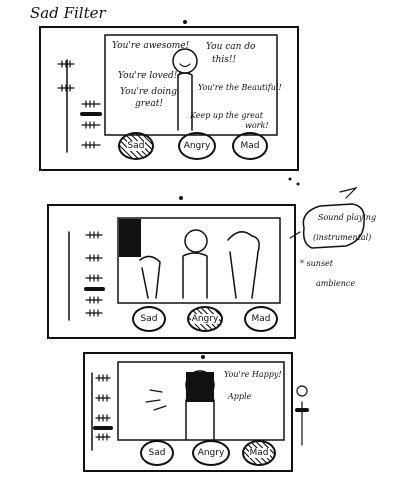 The width and height of the screenshot is (400, 479). Describe the element at coordinates (148, 92) in the screenshot. I see `message-doing: You're doing` at that location.